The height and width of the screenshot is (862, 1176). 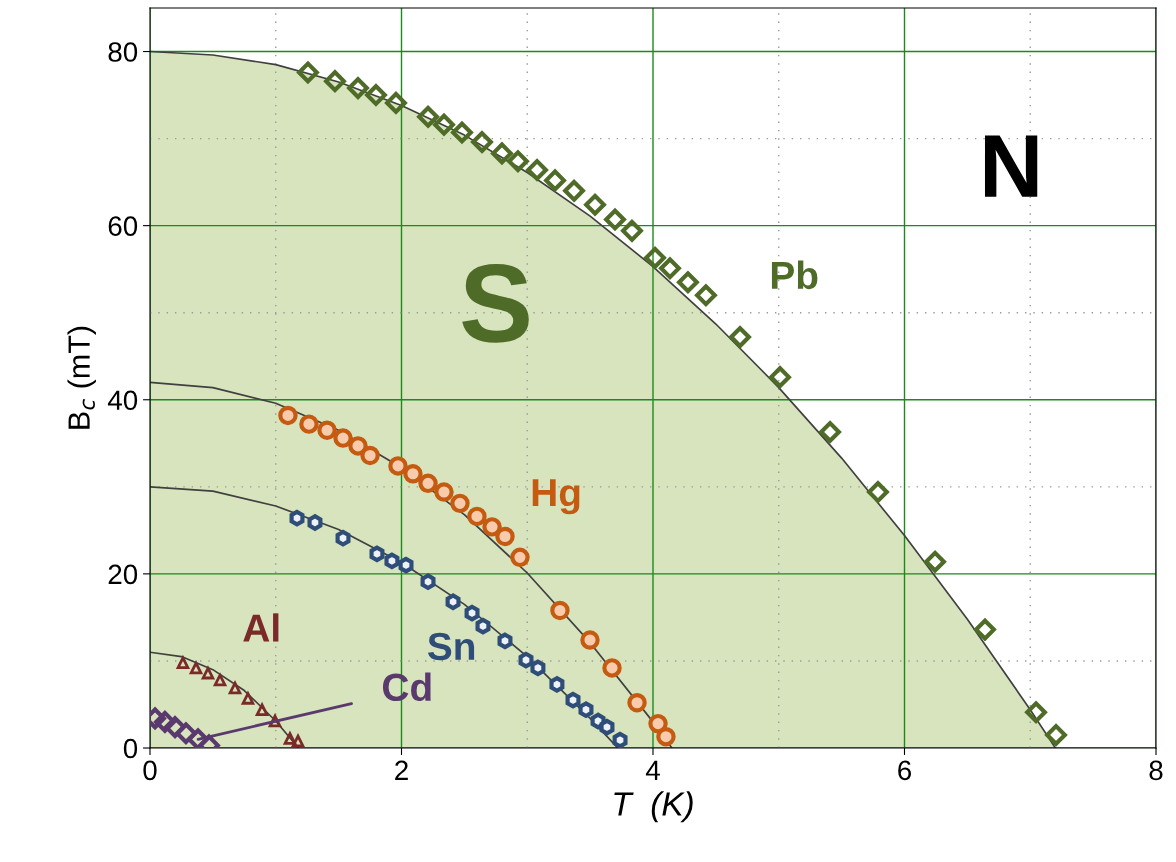 I want to click on x-tick-label: 6, so click(x=904, y=770).